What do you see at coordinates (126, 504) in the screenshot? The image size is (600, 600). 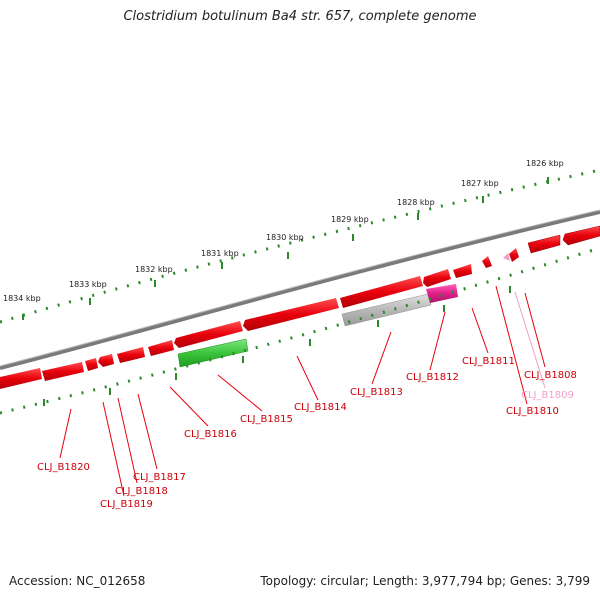 I see `gene-label: CLJ_B1819` at bounding box center [126, 504].